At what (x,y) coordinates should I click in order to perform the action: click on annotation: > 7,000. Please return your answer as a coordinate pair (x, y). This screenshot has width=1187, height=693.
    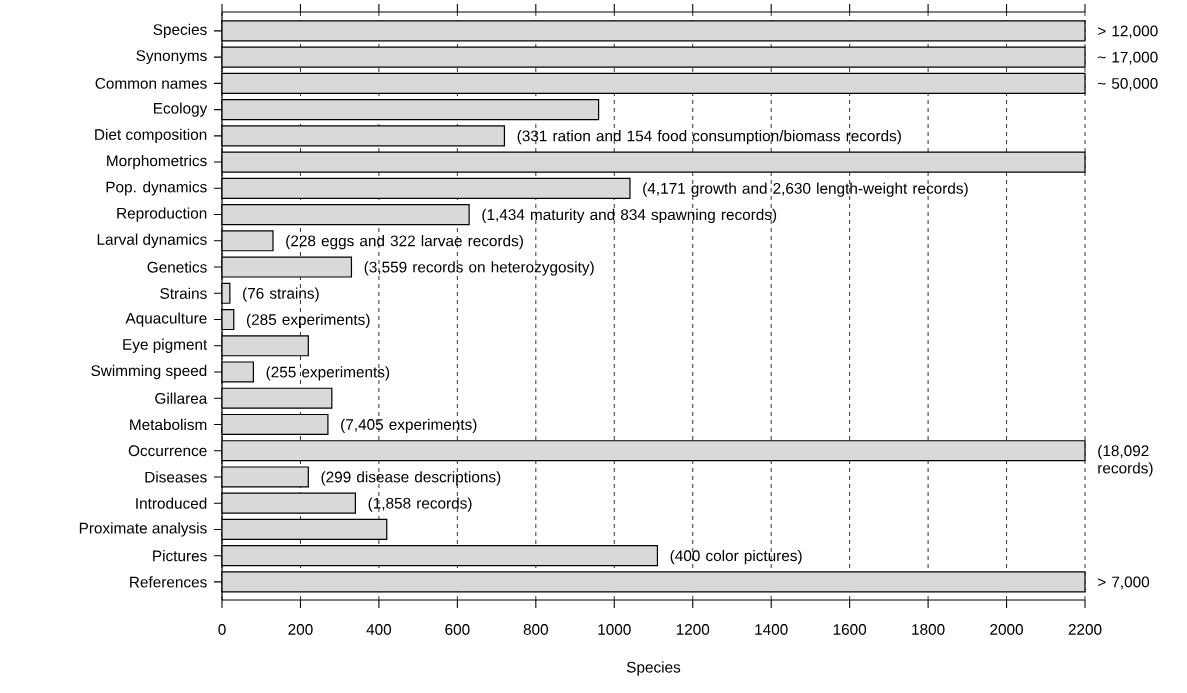
    Looking at the image, I should click on (1124, 583).